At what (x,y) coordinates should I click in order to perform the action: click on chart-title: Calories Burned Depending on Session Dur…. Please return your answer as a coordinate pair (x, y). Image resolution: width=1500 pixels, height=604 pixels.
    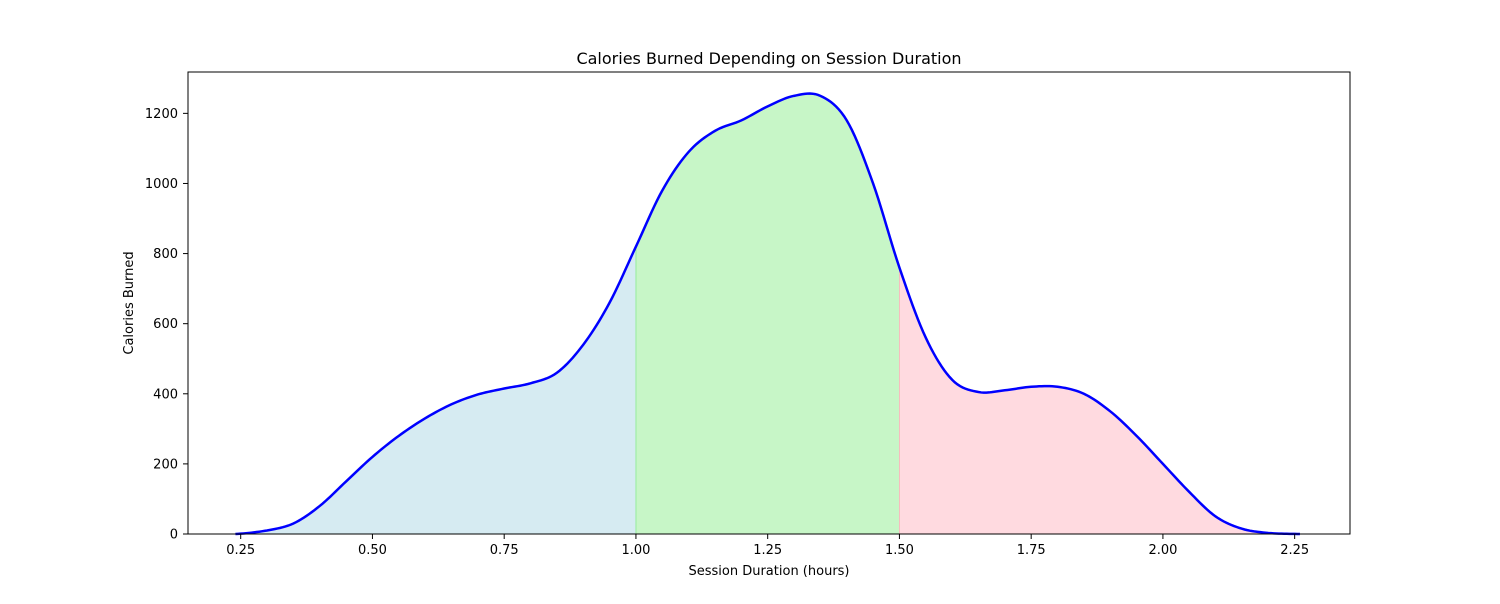
    Looking at the image, I should click on (768, 58).